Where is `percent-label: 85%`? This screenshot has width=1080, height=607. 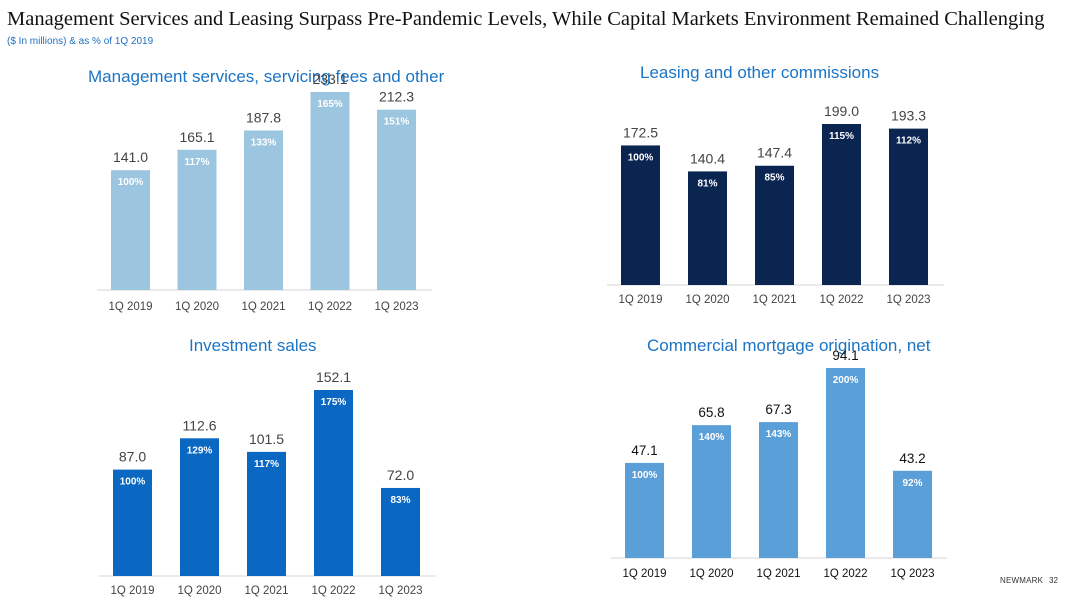
percent-label: 85% is located at coordinates (774, 178).